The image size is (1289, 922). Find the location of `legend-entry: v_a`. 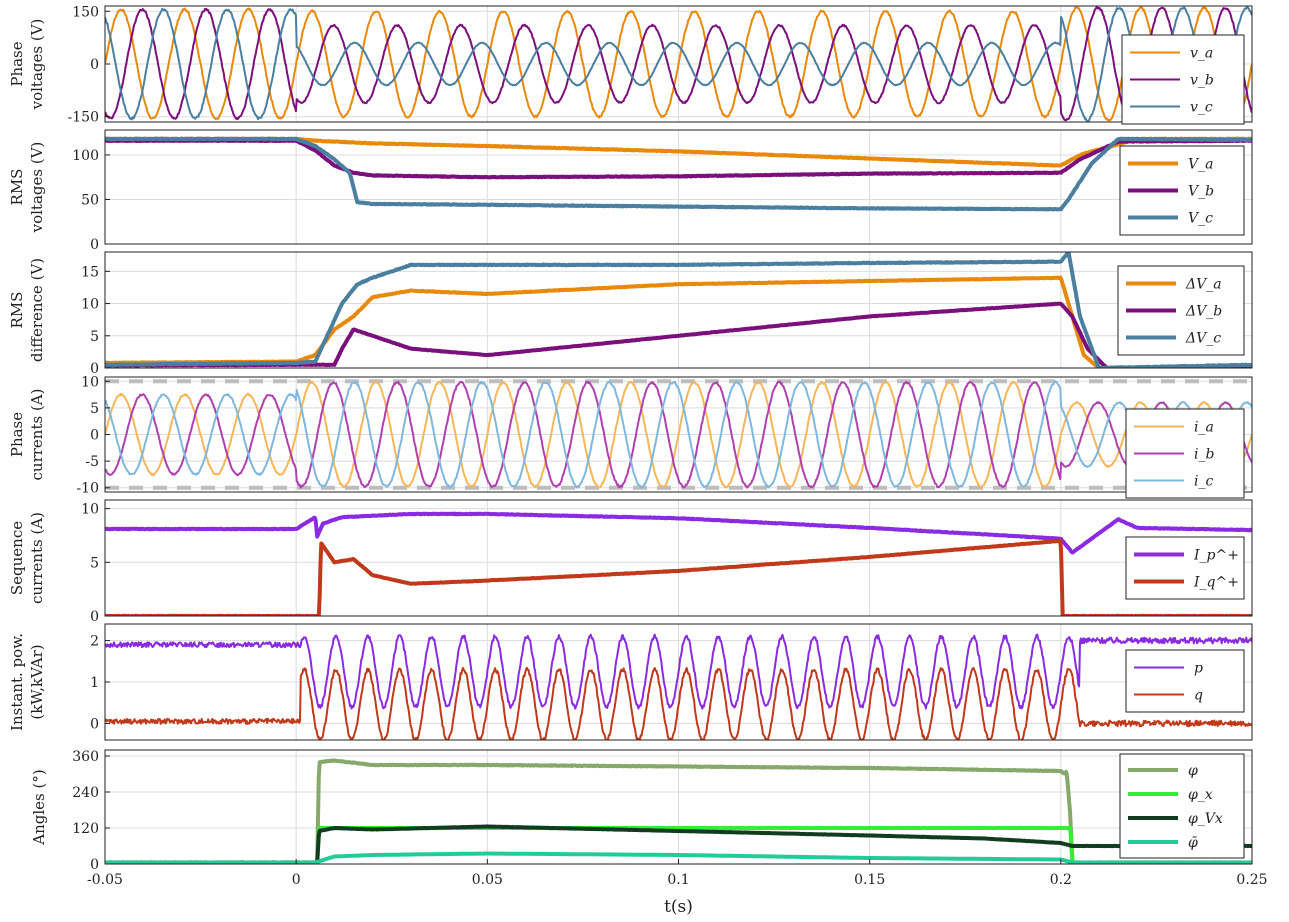

legend-entry: v_a is located at coordinates (1201, 54).